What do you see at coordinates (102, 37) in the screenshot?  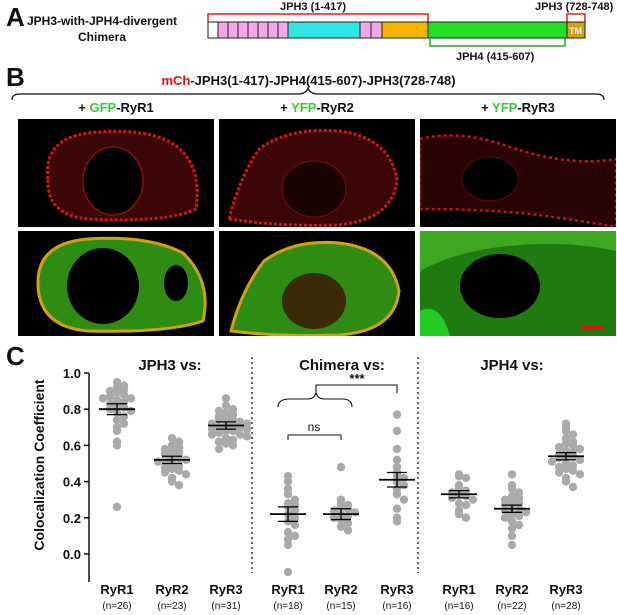 I see `chimera-title-line2: Chimera` at bounding box center [102, 37].